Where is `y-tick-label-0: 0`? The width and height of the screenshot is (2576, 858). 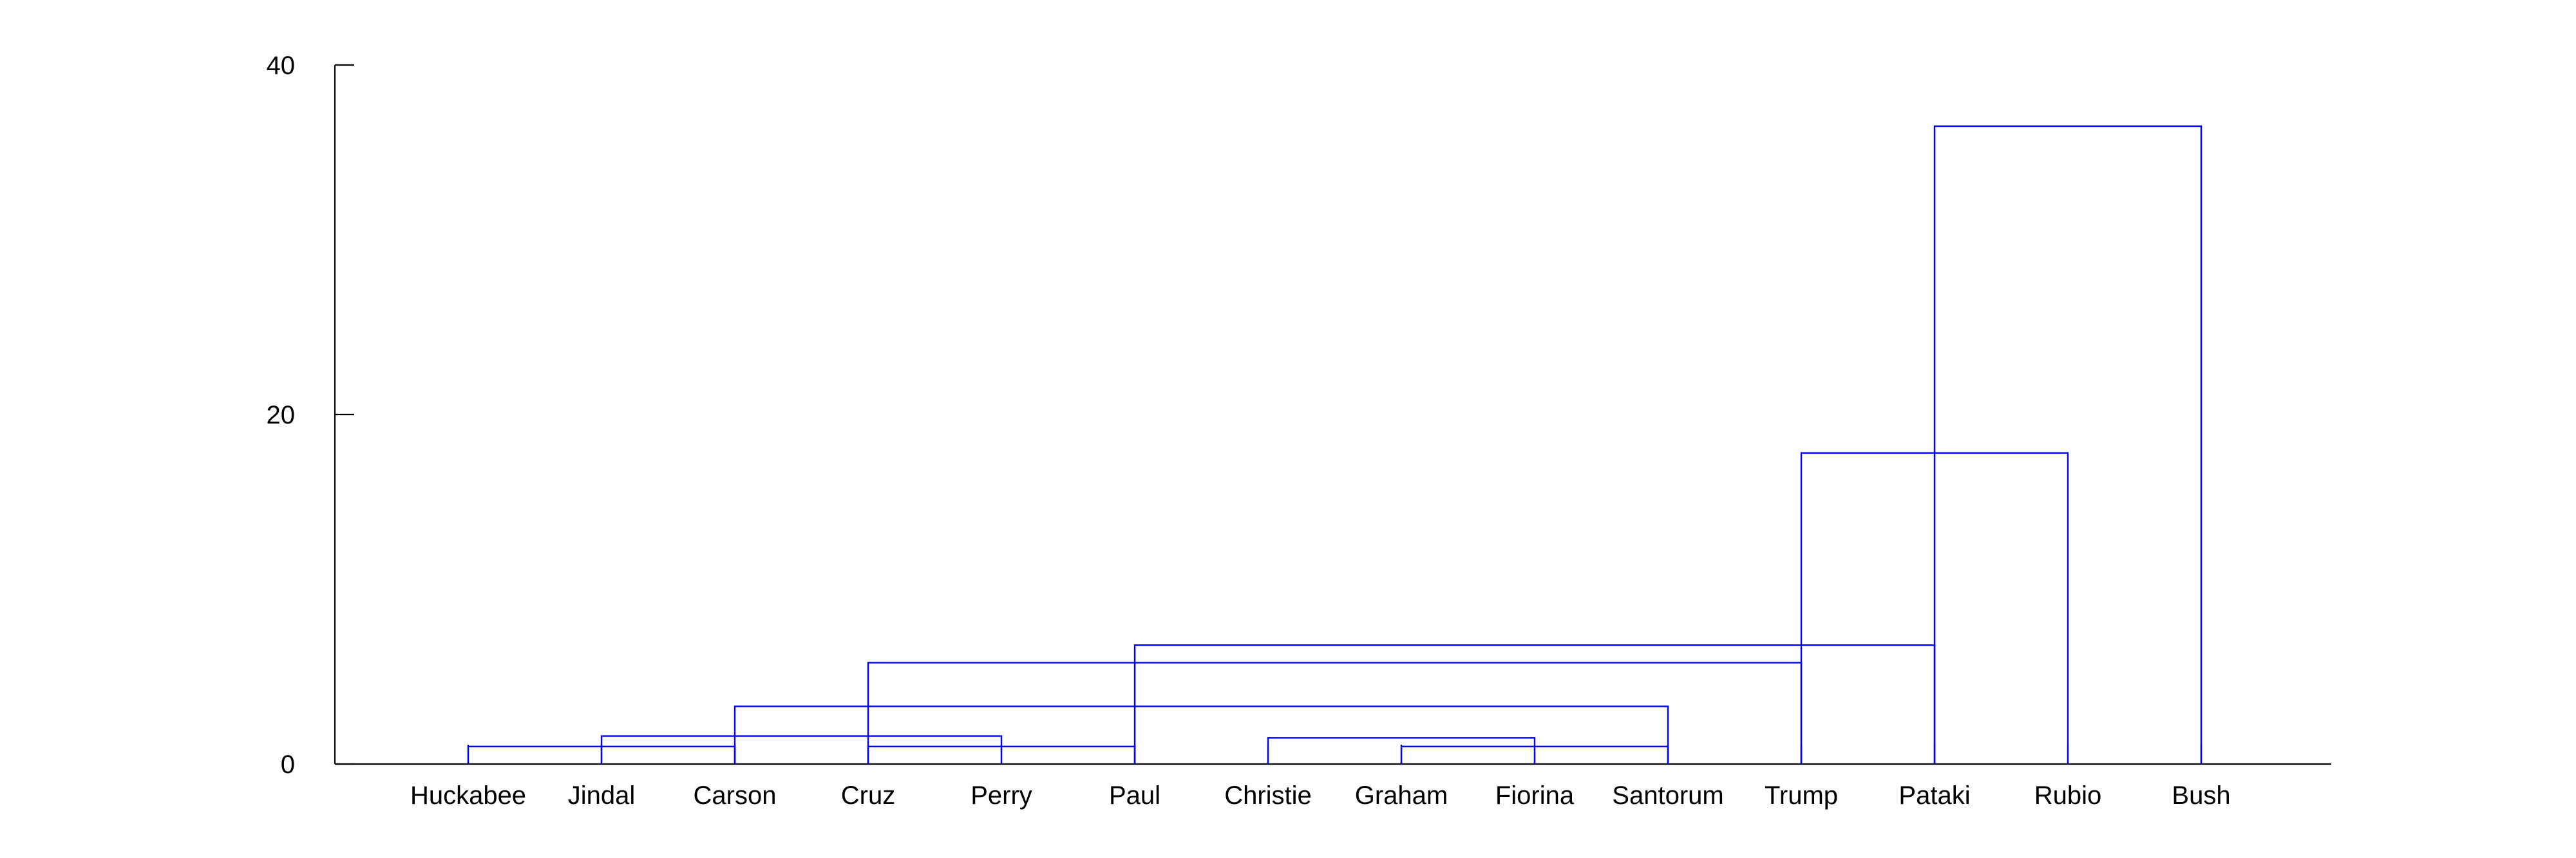
y-tick-label-0: 0 is located at coordinates (288, 765).